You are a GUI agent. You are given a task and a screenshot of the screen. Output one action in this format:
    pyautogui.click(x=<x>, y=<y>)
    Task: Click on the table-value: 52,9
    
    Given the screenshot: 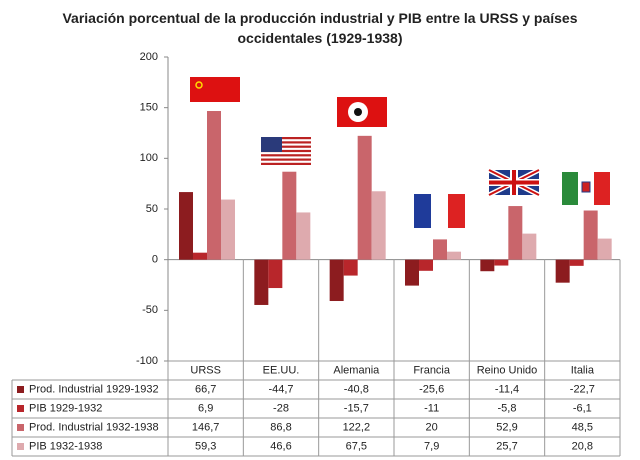 What is the action you would take?
    pyautogui.click(x=506, y=427)
    